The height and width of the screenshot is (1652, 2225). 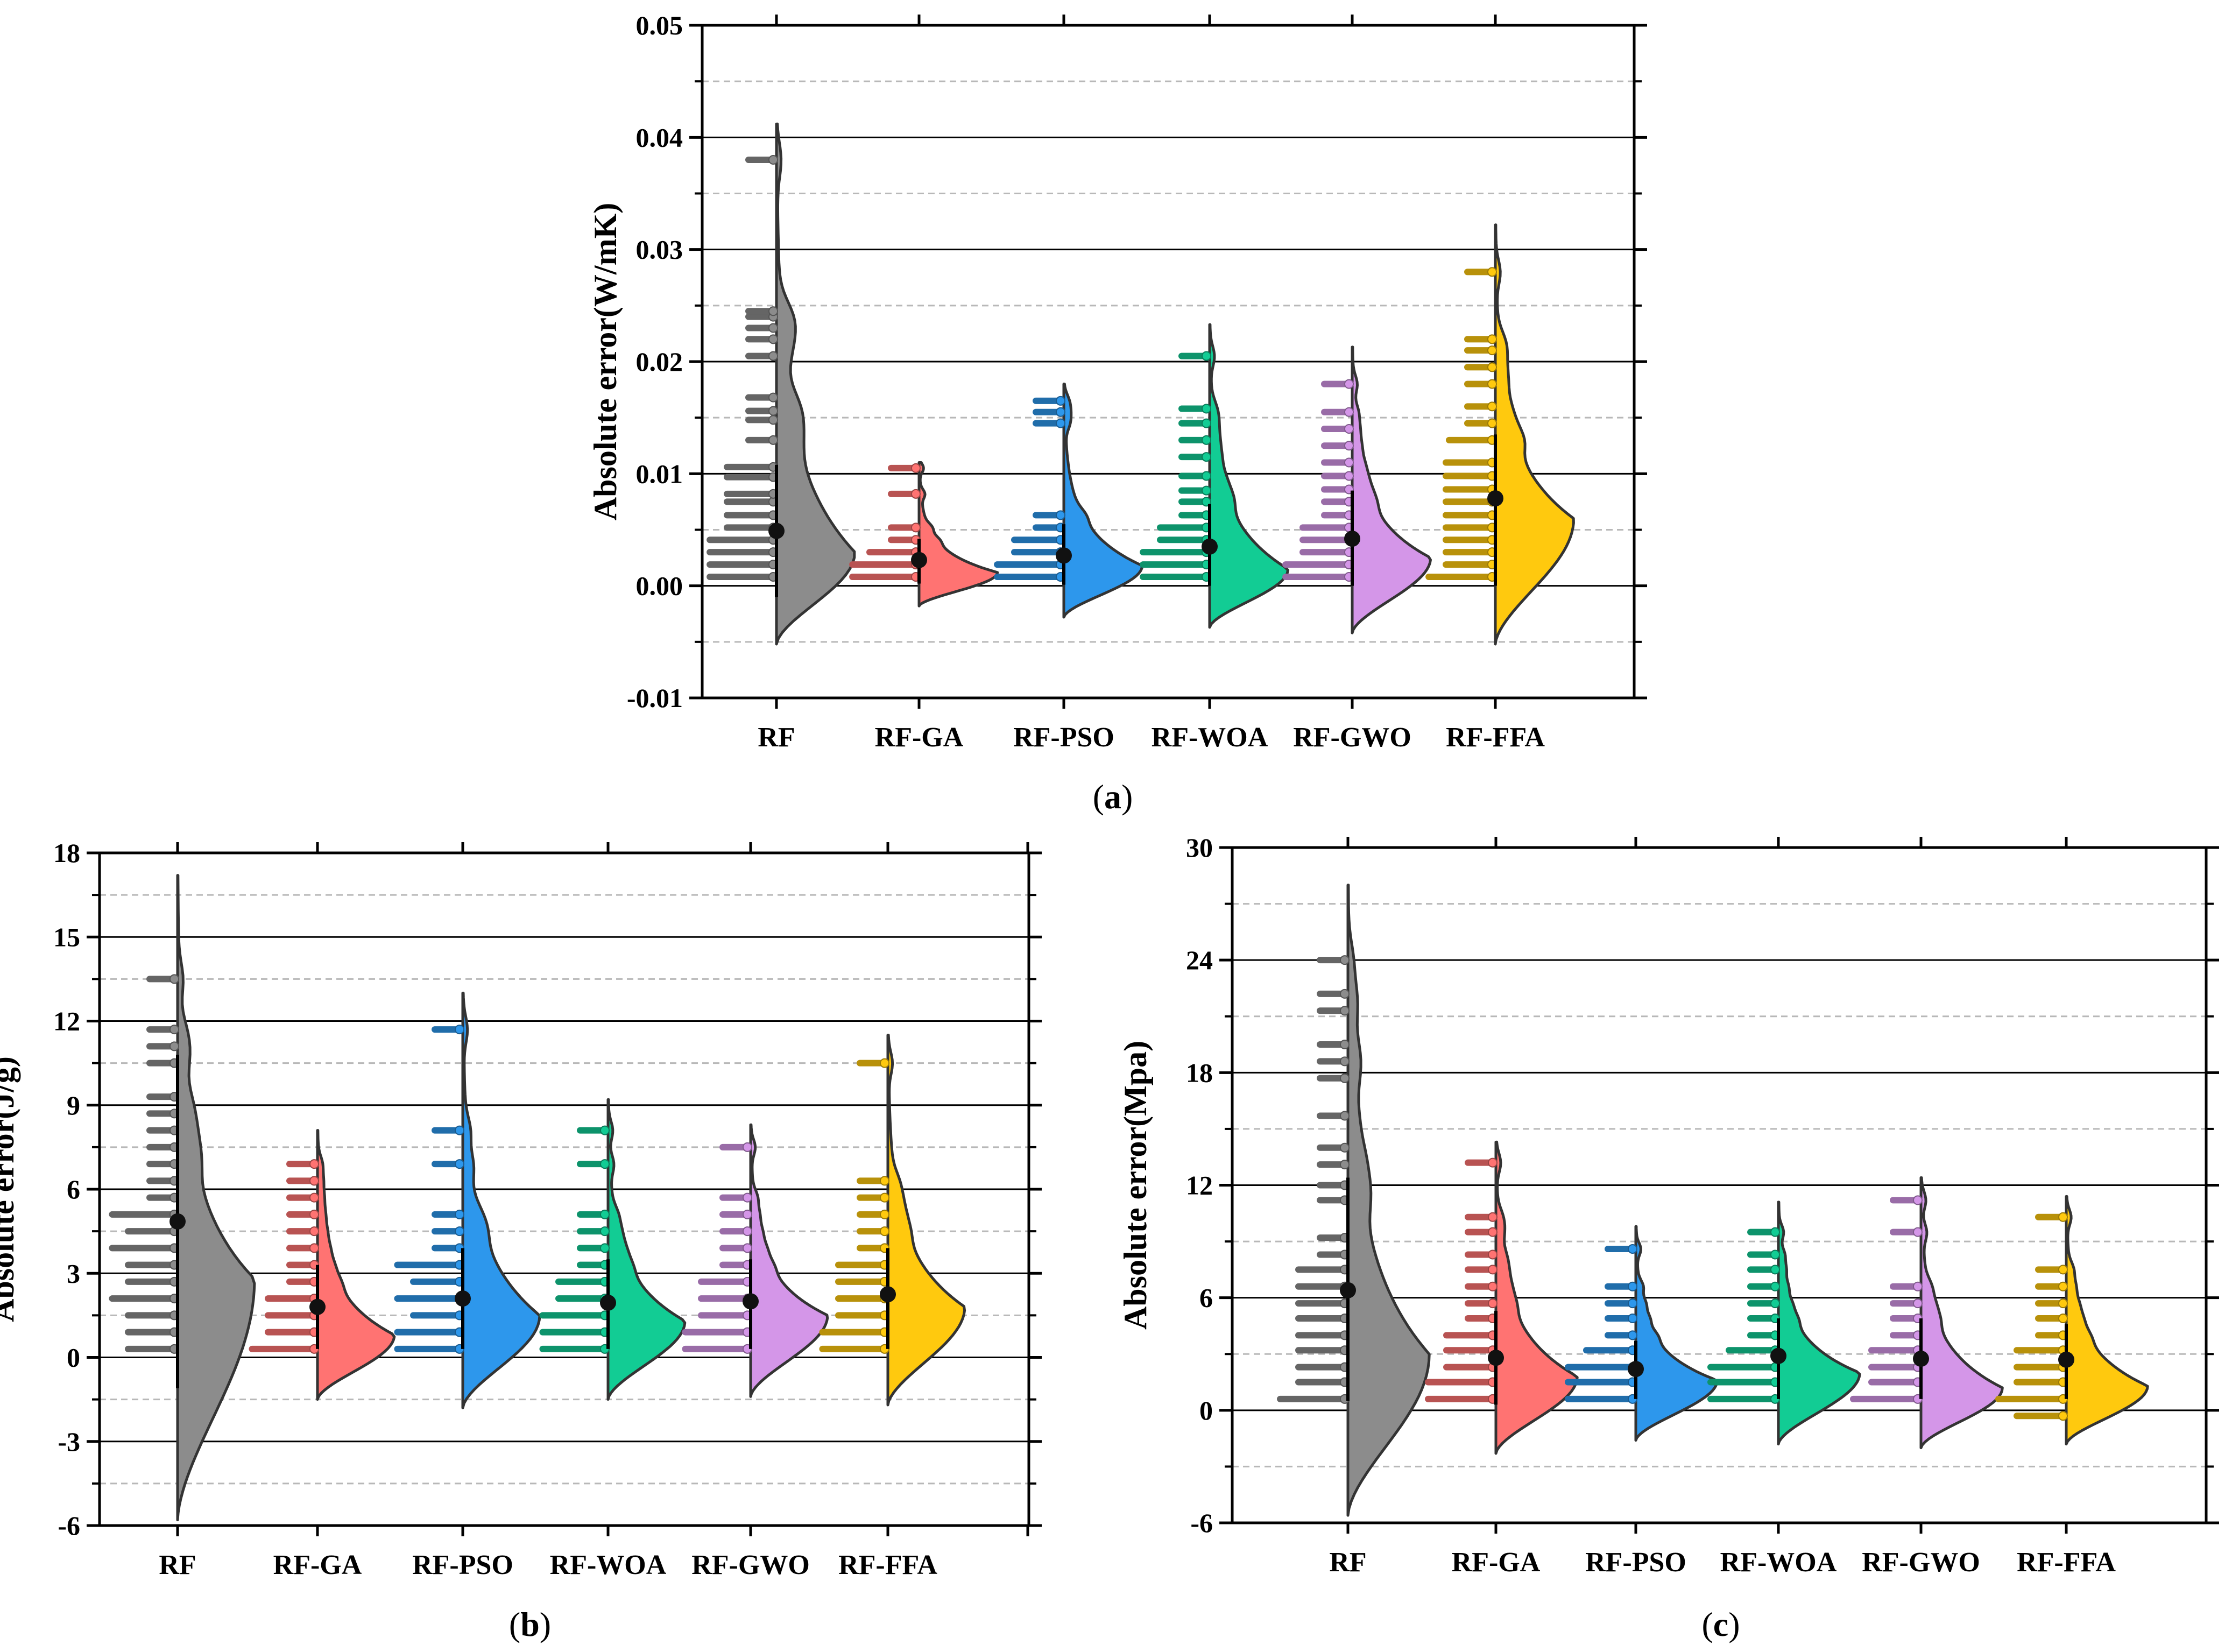 What do you see at coordinates (1199, 847) in the screenshot?
I see `y-tick-label: 30` at bounding box center [1199, 847].